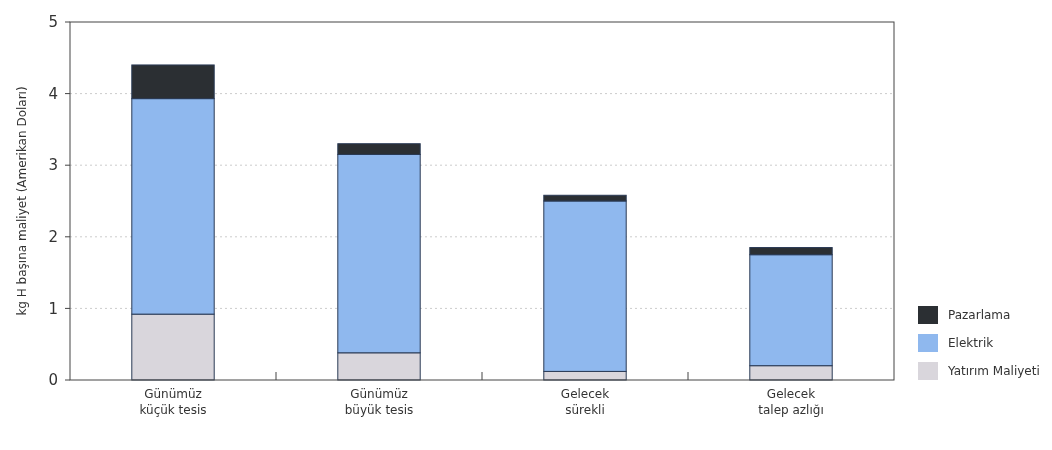 The height and width of the screenshot is (450, 1052). What do you see at coordinates (979, 315) in the screenshot?
I see `legend-label: Pazarlama` at bounding box center [979, 315].